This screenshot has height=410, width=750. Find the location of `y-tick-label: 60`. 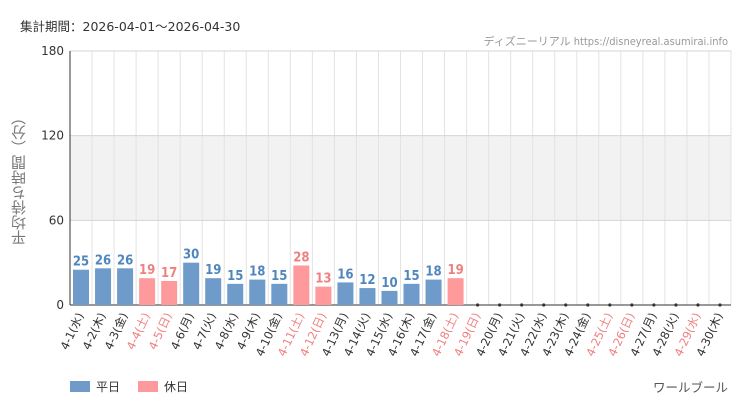

y-tick-label: 60 is located at coordinates (56, 220).